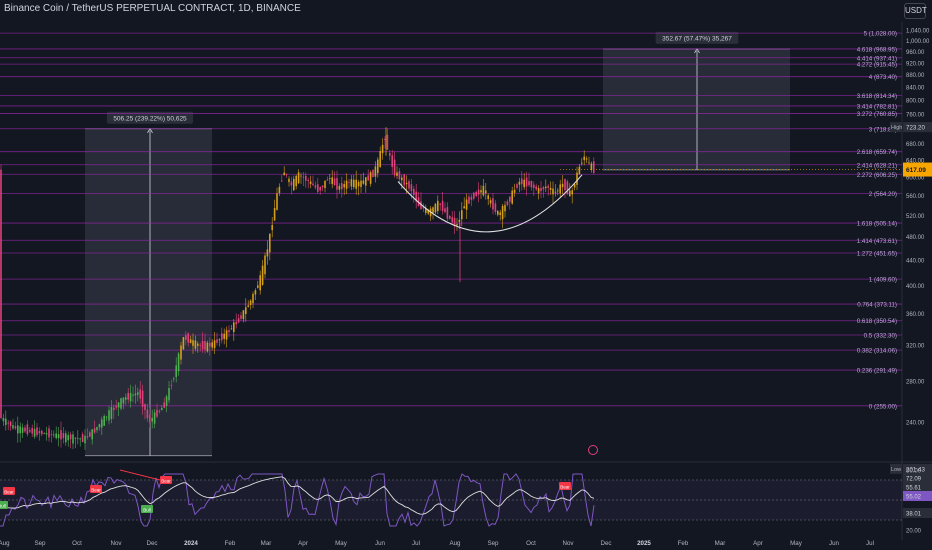 The height and width of the screenshot is (550, 932). Describe the element at coordinates (877, 305) in the screenshot. I see `fib-label: 0.764 (373.11)` at that location.